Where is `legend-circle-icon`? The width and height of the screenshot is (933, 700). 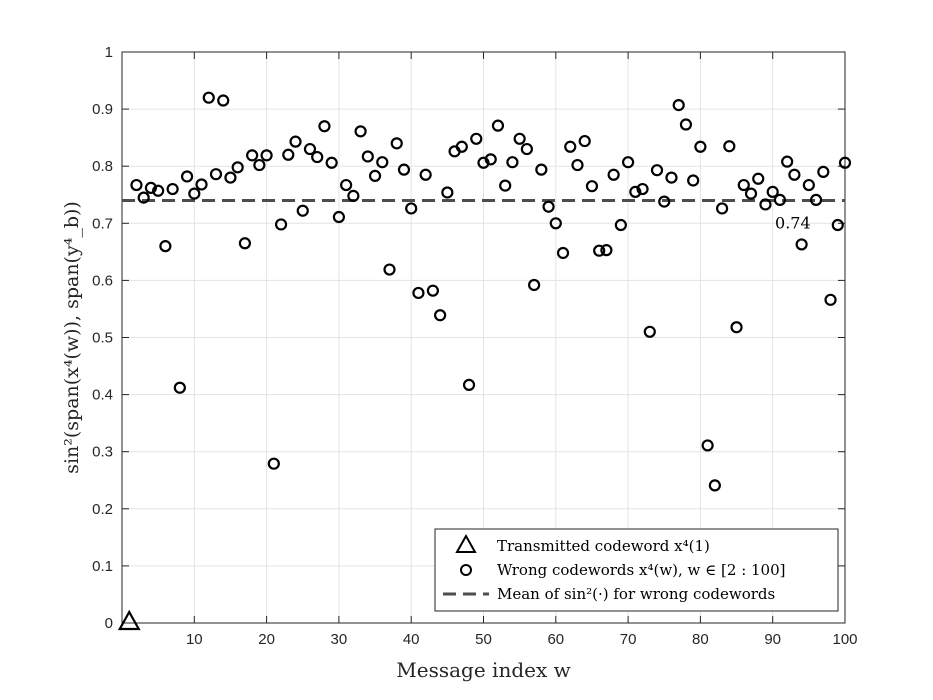 legend-circle-icon is located at coordinates (466, 570).